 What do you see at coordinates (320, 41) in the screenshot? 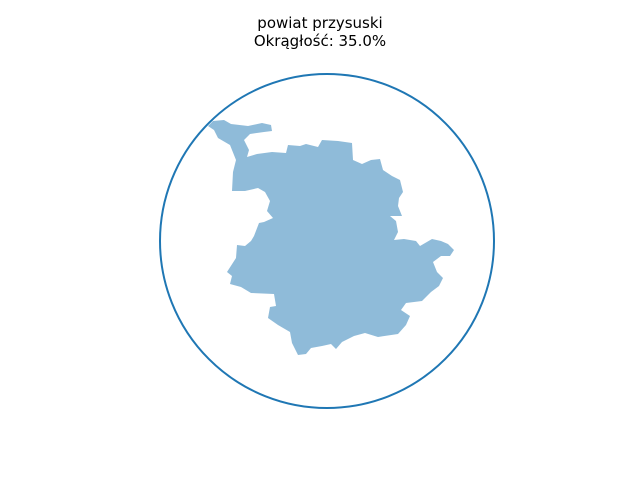
I see `roundness-label: Okrągłość: 35.0%` at bounding box center [320, 41].